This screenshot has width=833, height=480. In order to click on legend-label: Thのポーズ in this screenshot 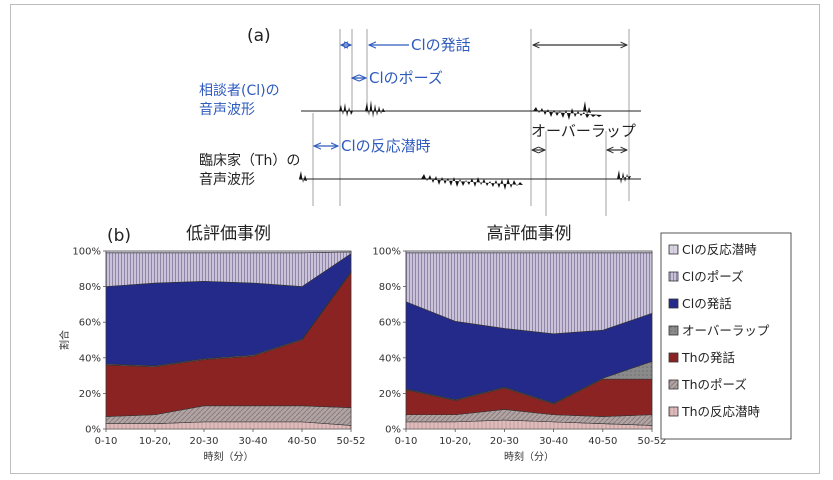, I will do `click(714, 384)`.